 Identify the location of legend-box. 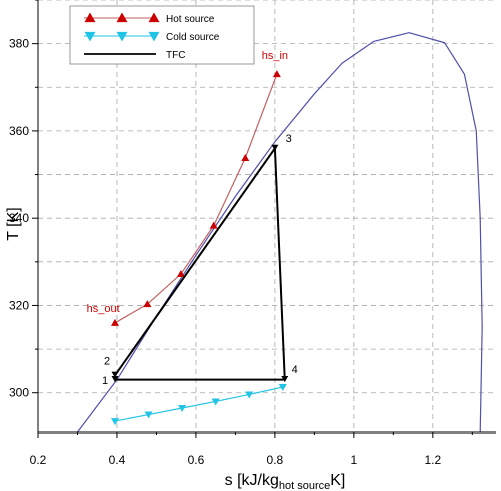
(162, 35).